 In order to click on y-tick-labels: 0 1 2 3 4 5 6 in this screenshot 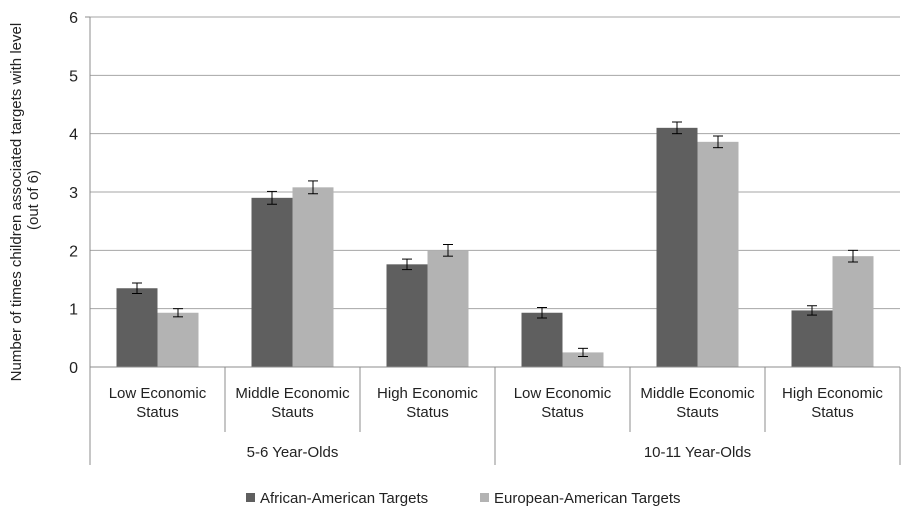, I will do `click(73, 193)`.